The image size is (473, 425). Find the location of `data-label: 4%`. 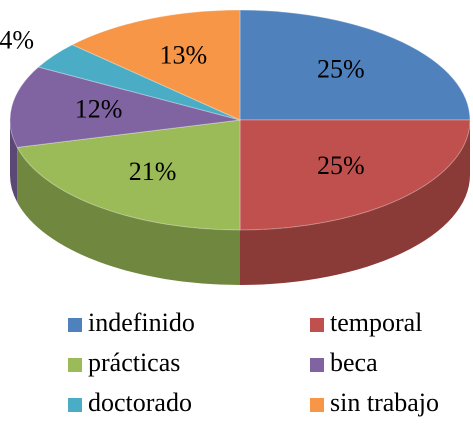

data-label: 4% is located at coordinates (17, 39).